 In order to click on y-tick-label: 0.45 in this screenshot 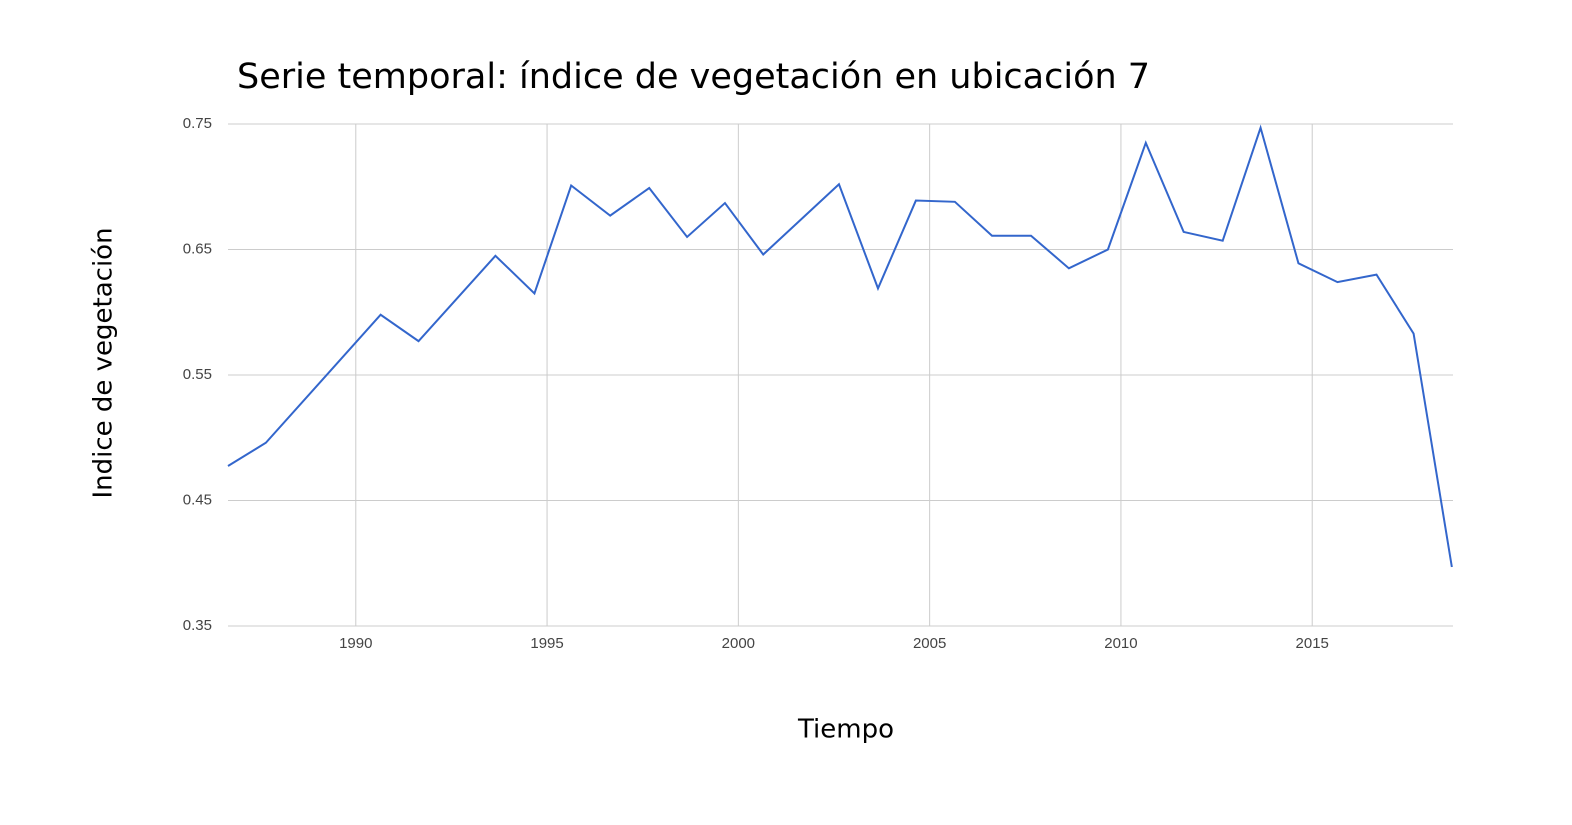, I will do `click(197, 499)`.